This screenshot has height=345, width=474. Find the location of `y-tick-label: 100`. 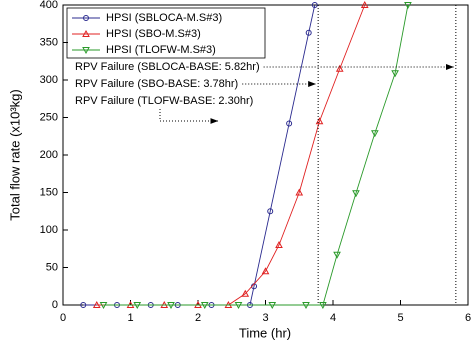

y-tick-label: 100 is located at coordinates (49, 230).